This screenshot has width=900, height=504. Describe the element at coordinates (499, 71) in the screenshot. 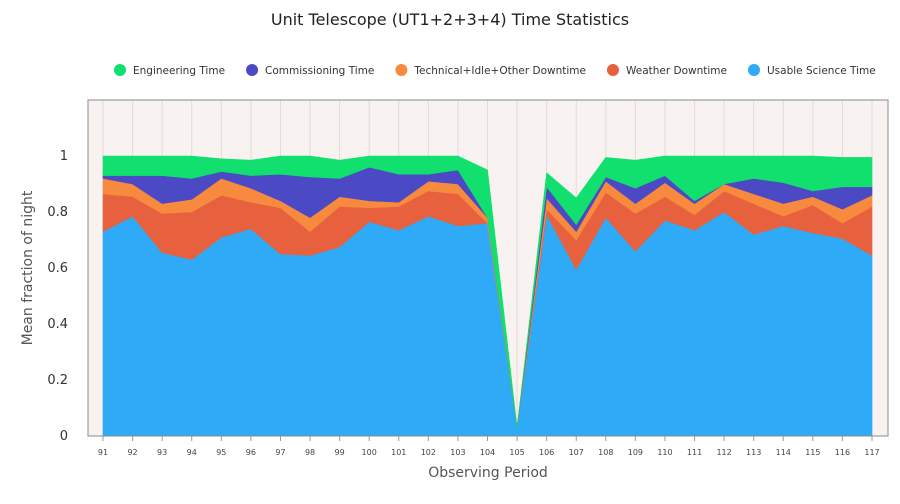

I see `legend-label: Technical+Idle+Other Downtime` at that location.